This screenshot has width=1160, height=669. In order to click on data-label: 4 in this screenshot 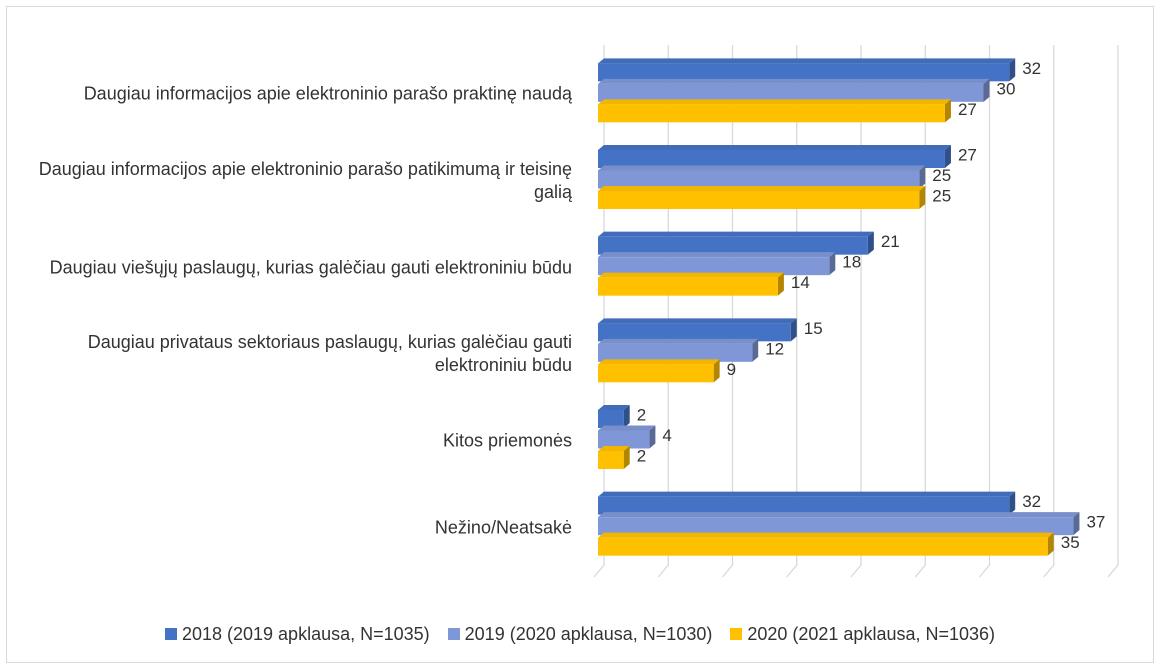, I will do `click(666, 435)`.